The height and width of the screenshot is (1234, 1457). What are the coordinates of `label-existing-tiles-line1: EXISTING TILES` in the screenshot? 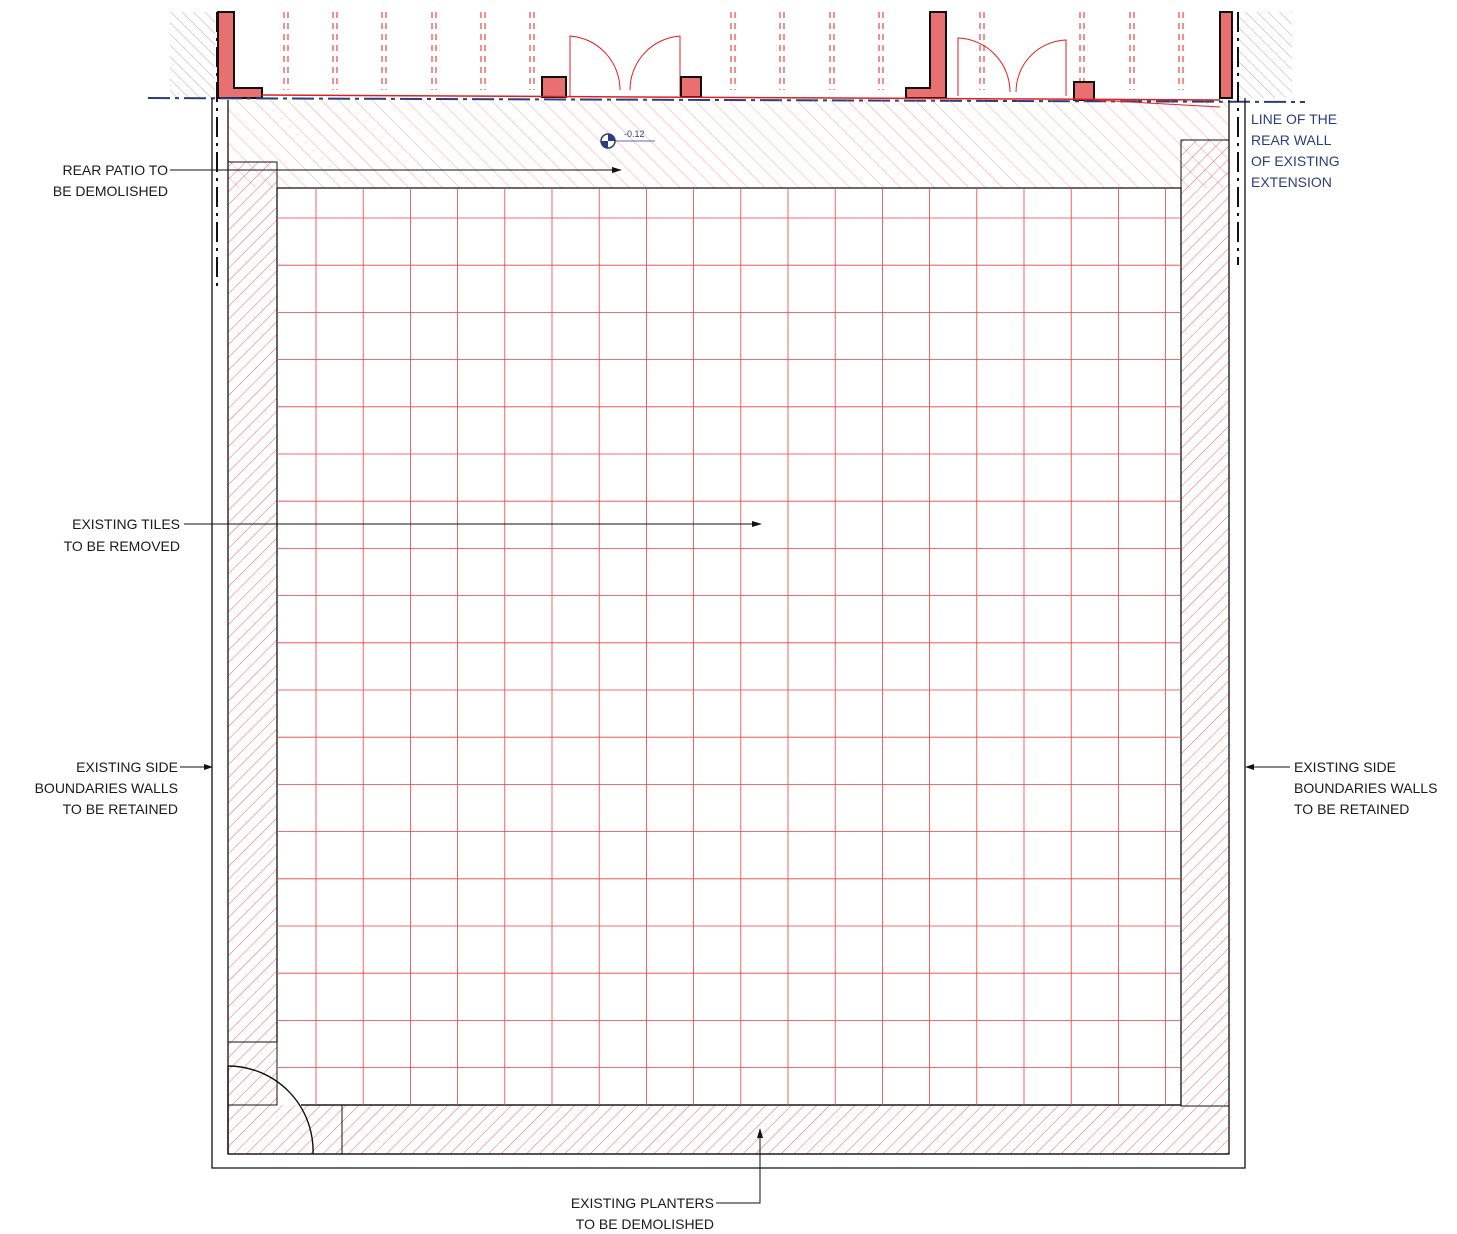 It's located at (126, 524).